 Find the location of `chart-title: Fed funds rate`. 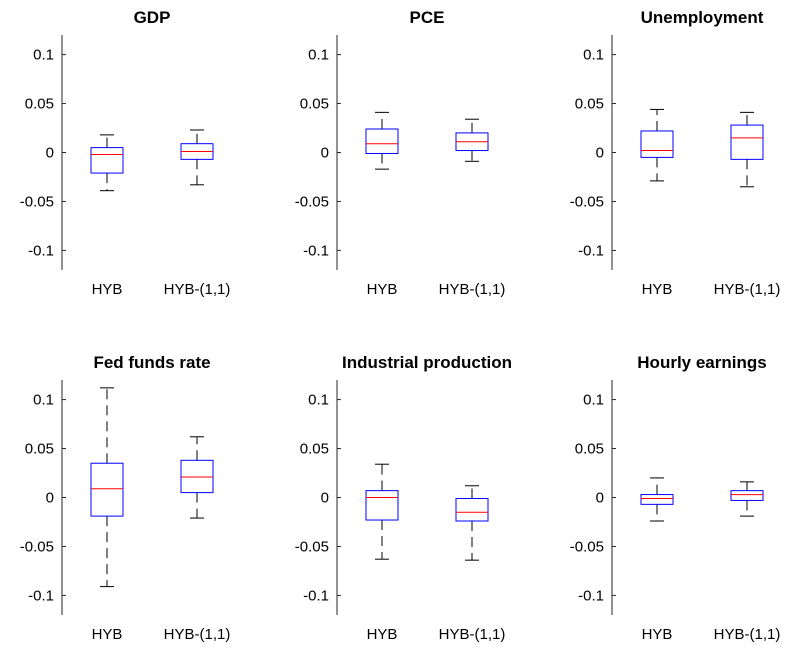

chart-title: Fed funds rate is located at coordinates (151, 362).